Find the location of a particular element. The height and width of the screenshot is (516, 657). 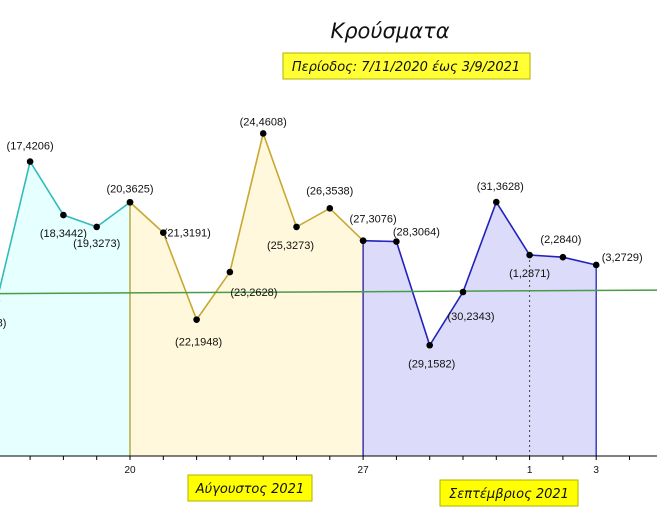

data-label: (31,3628) is located at coordinates (500, 187).